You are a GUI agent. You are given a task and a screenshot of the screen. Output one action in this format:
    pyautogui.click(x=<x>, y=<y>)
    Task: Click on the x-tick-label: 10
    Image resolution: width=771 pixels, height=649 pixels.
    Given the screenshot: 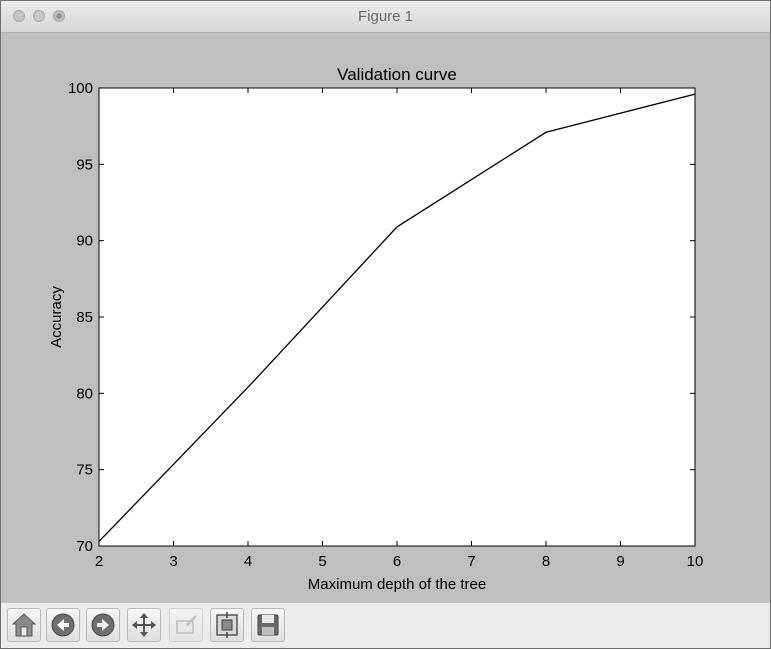 What is the action you would take?
    pyautogui.click(x=695, y=561)
    